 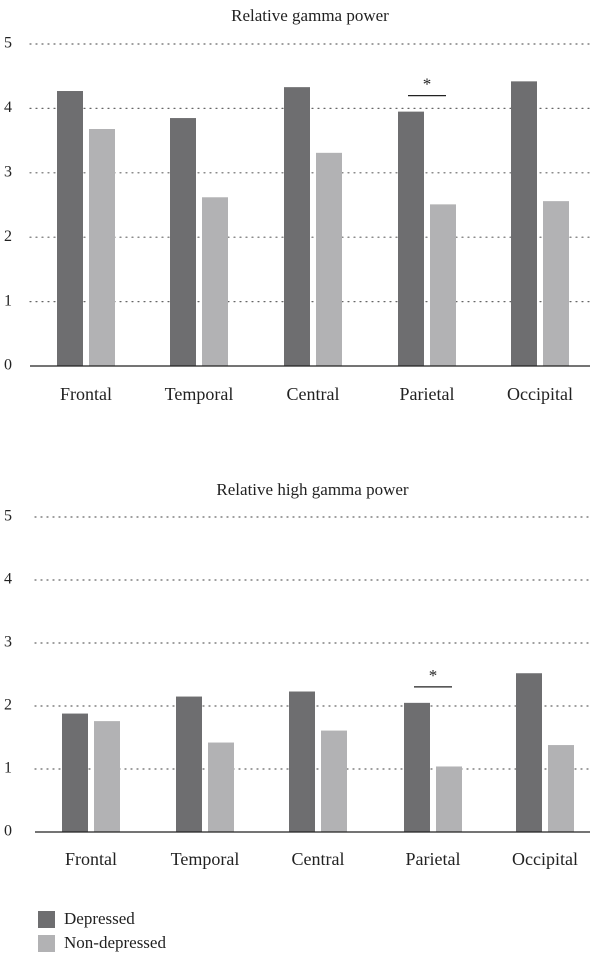 I want to click on chart-title: Relative high gamma power, so click(x=312, y=489).